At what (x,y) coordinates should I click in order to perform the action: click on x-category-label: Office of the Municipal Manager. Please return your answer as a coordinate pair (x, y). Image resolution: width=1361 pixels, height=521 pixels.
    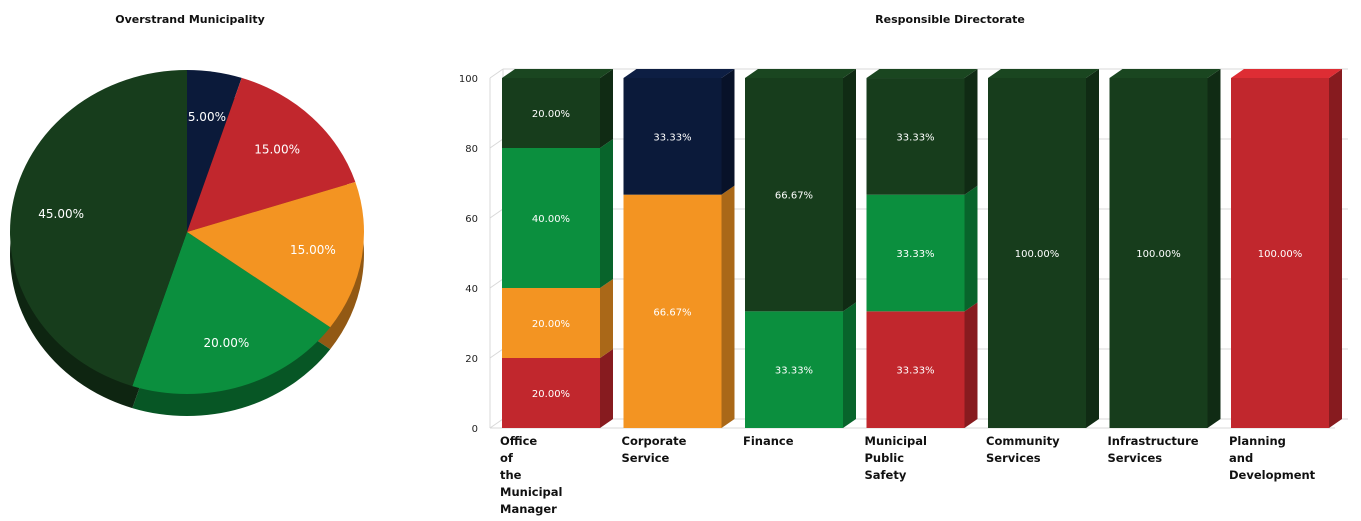
    Looking at the image, I should click on (531, 475).